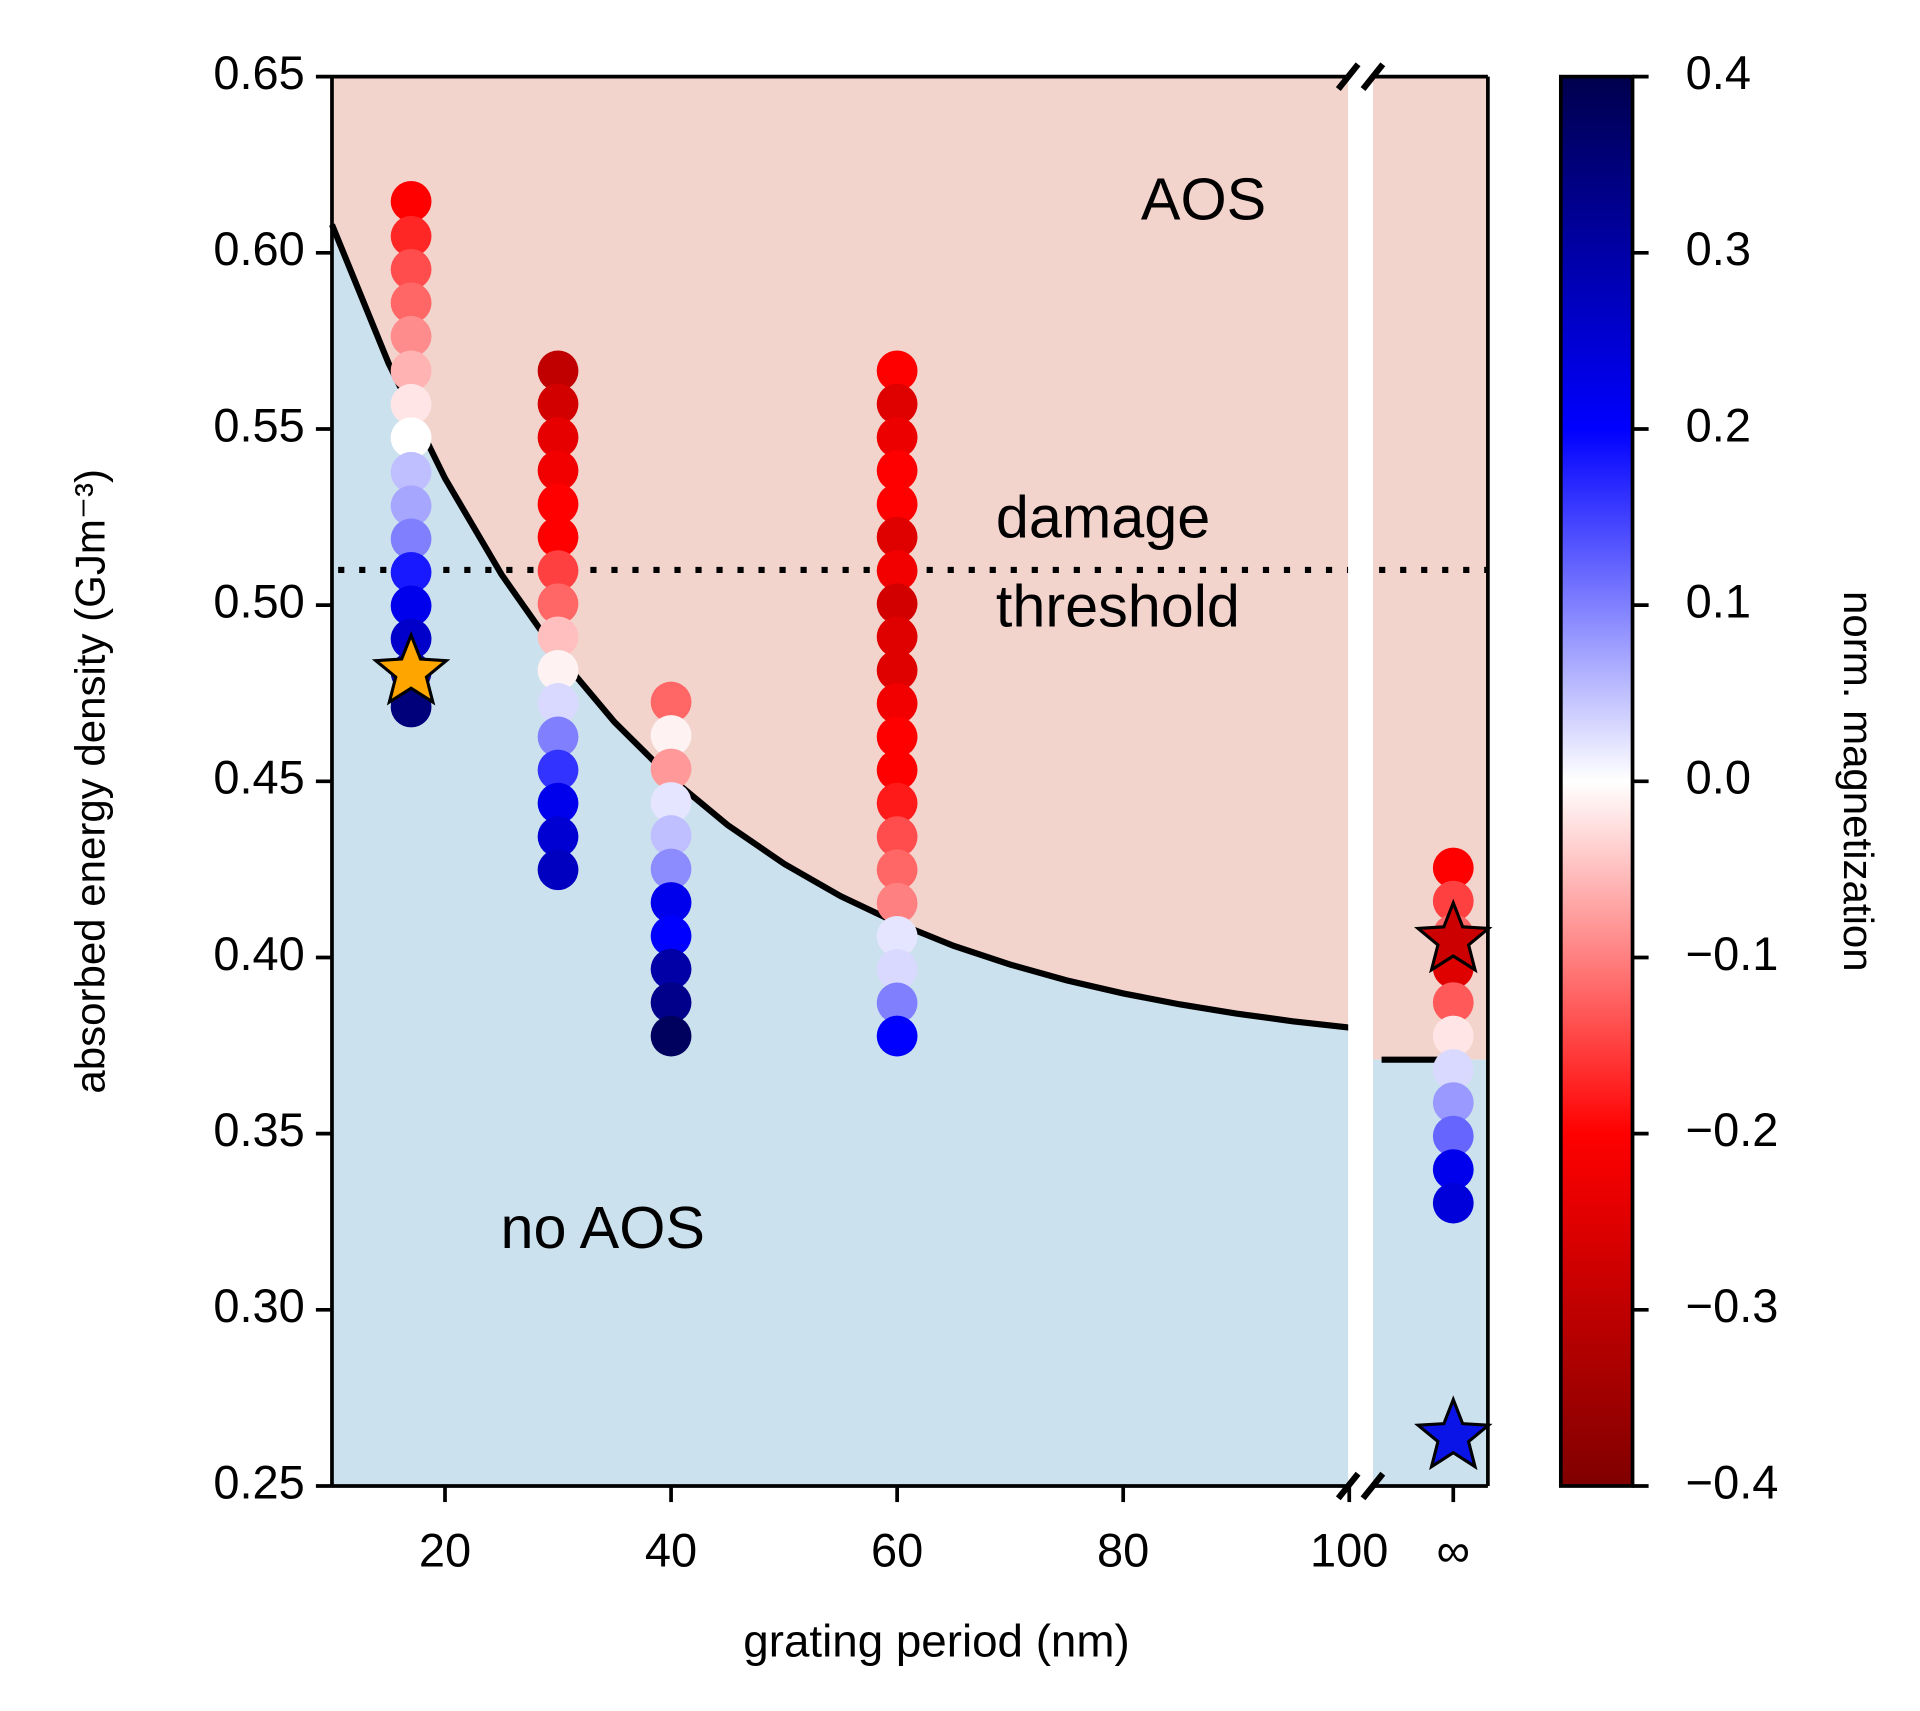 This screenshot has width=1920, height=1711. I want to click on axis-break, so click(1360, 781).